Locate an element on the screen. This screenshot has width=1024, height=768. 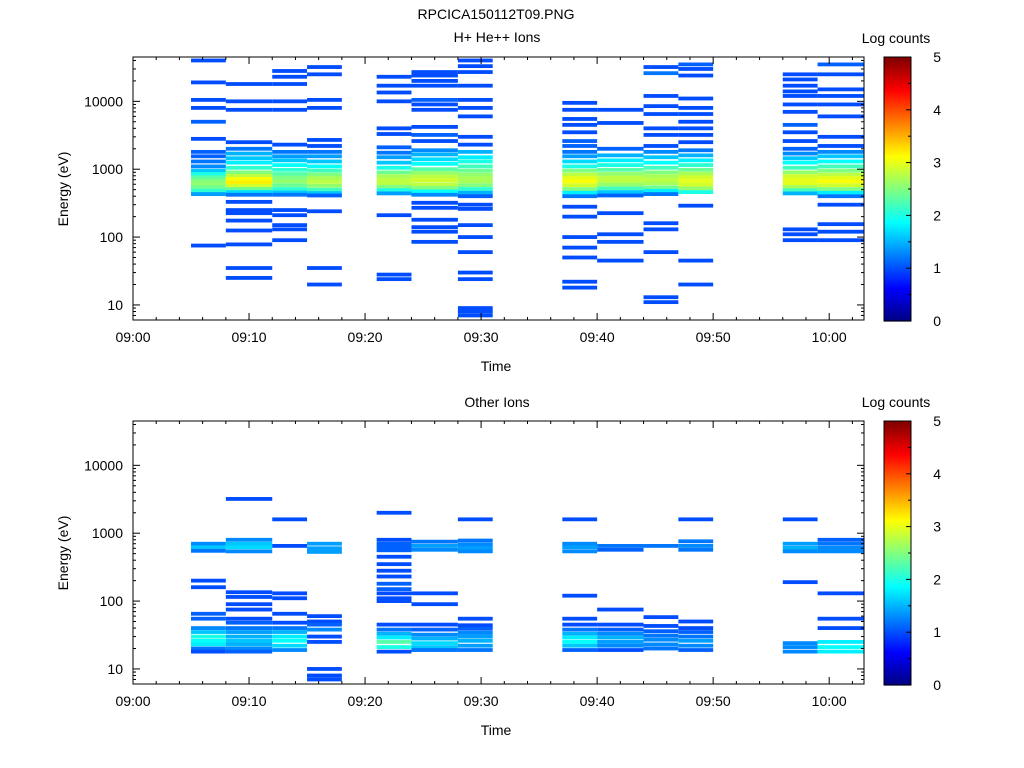
colorbar-tick-label: 1 is located at coordinates (937, 632).